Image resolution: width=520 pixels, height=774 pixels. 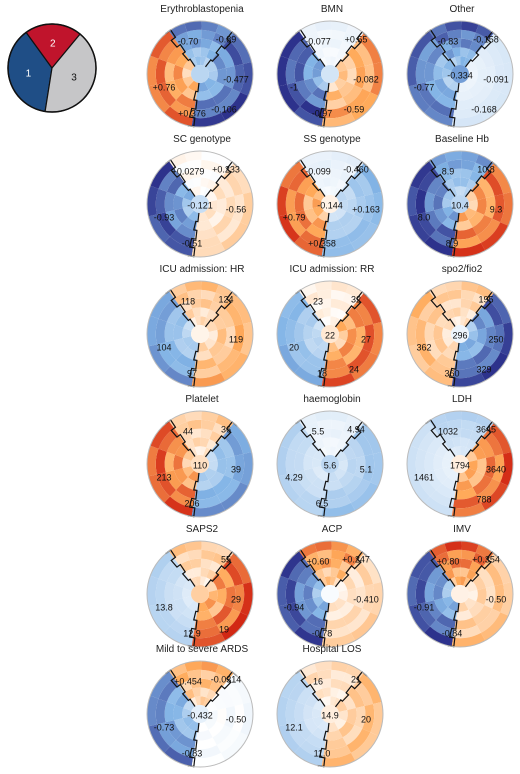 I want to click on extra-value-a: 5.1, so click(x=366, y=469).